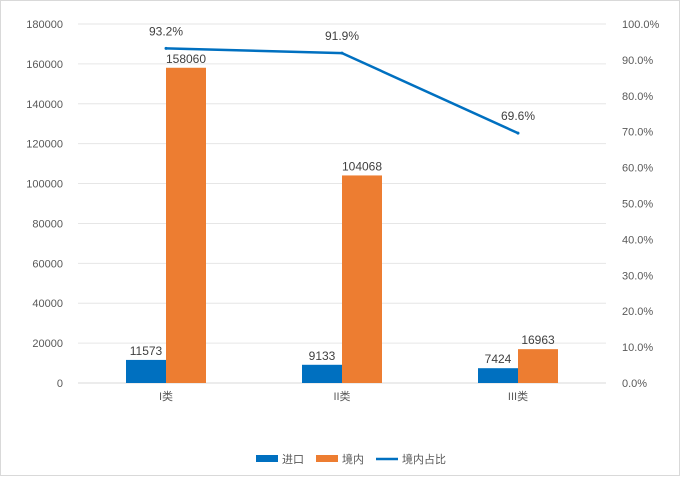 The height and width of the screenshot is (480, 680). What do you see at coordinates (44, 145) in the screenshot?
I see `y-left-tick-label: 120000` at bounding box center [44, 145].